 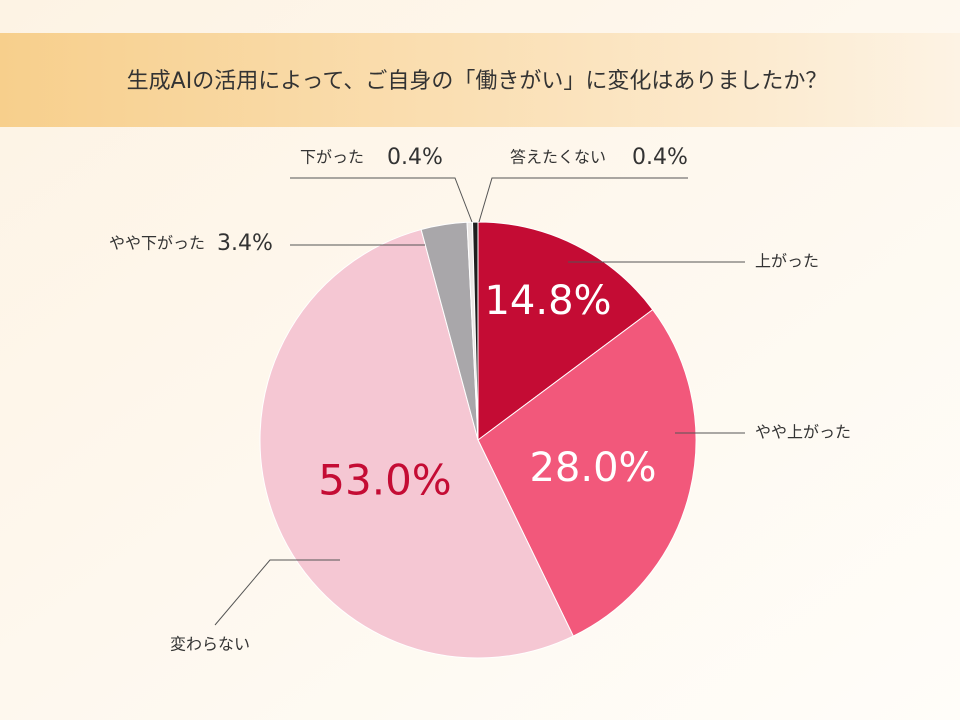 I want to click on value-label: 28.0%, so click(x=592, y=468).